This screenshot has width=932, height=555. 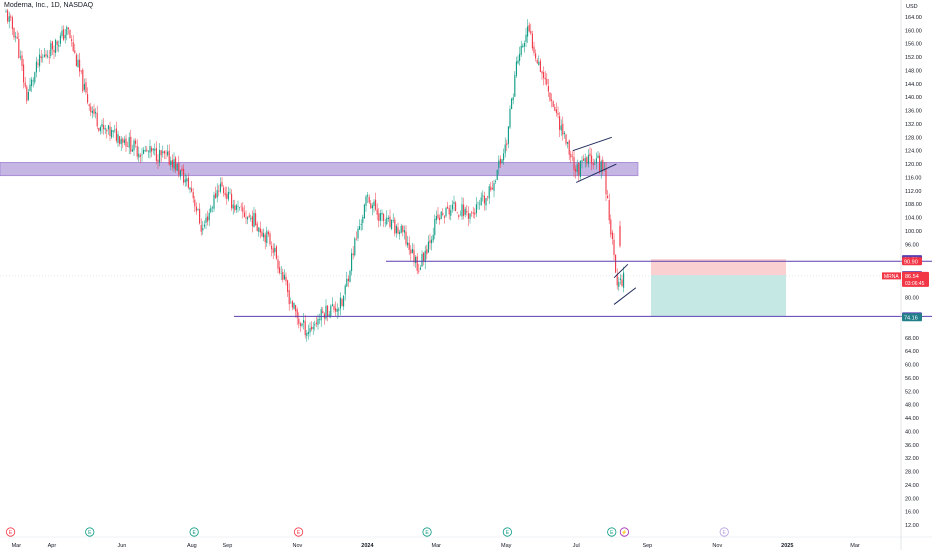 I want to click on price-tick-label: 16.00, so click(x=912, y=513).